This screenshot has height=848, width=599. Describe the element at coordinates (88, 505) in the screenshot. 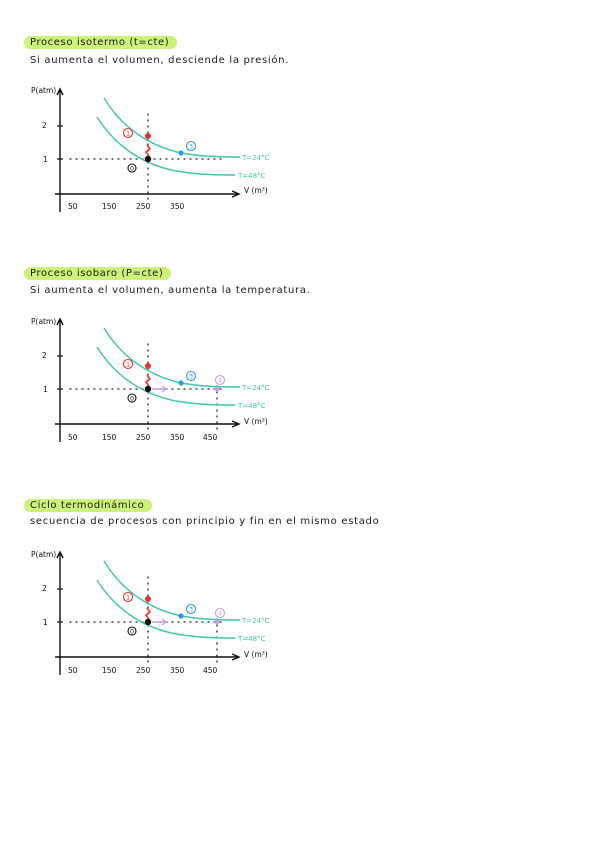

I see `section-title: Ciclo termodinámico` at that location.